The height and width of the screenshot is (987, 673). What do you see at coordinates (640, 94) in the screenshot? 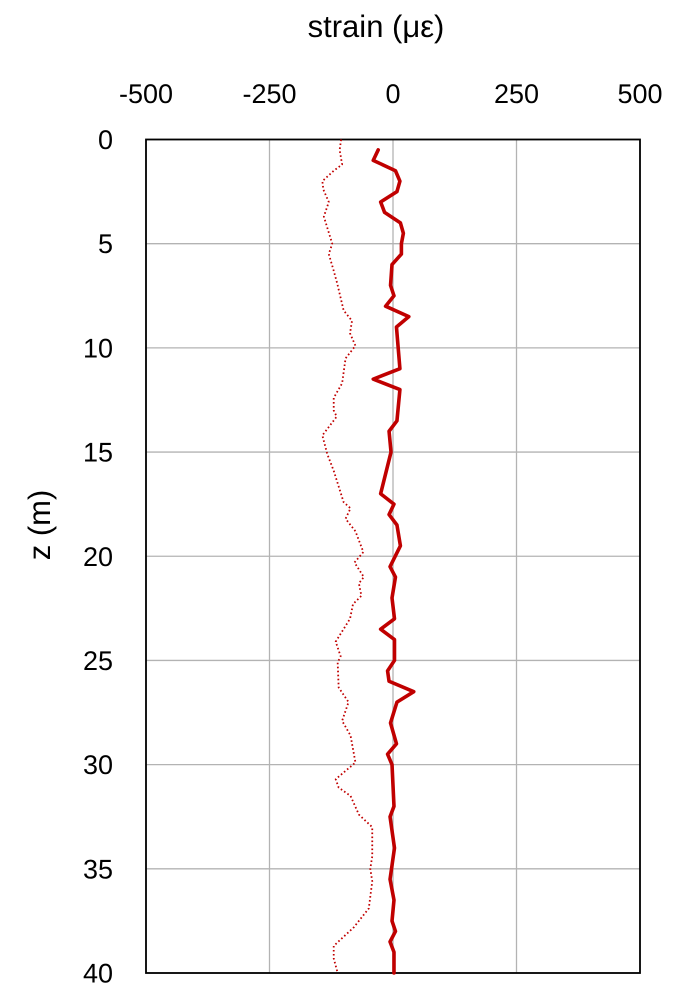
I see `x-tick-label: 500` at bounding box center [640, 94].